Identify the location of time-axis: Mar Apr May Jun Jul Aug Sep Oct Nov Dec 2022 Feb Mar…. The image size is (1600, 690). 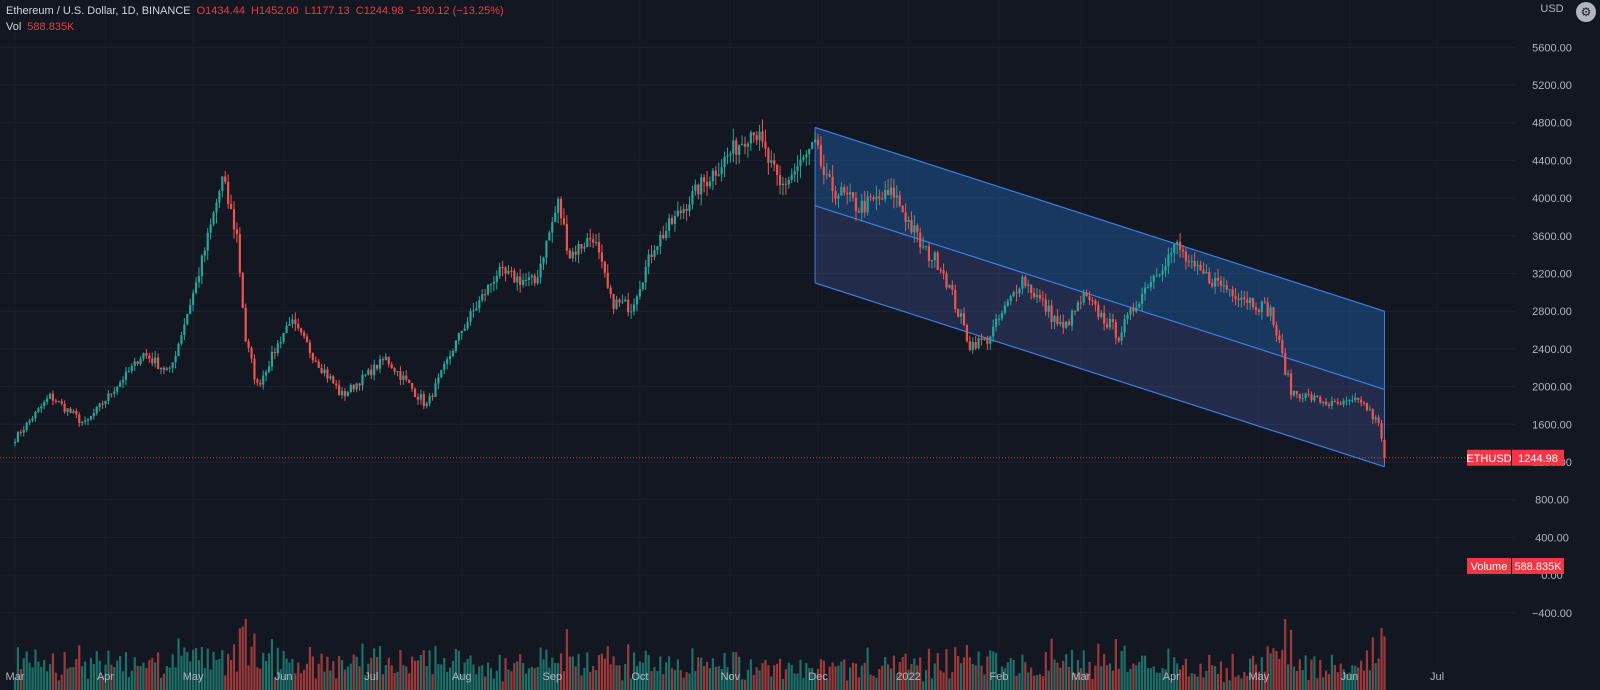
(725, 677).